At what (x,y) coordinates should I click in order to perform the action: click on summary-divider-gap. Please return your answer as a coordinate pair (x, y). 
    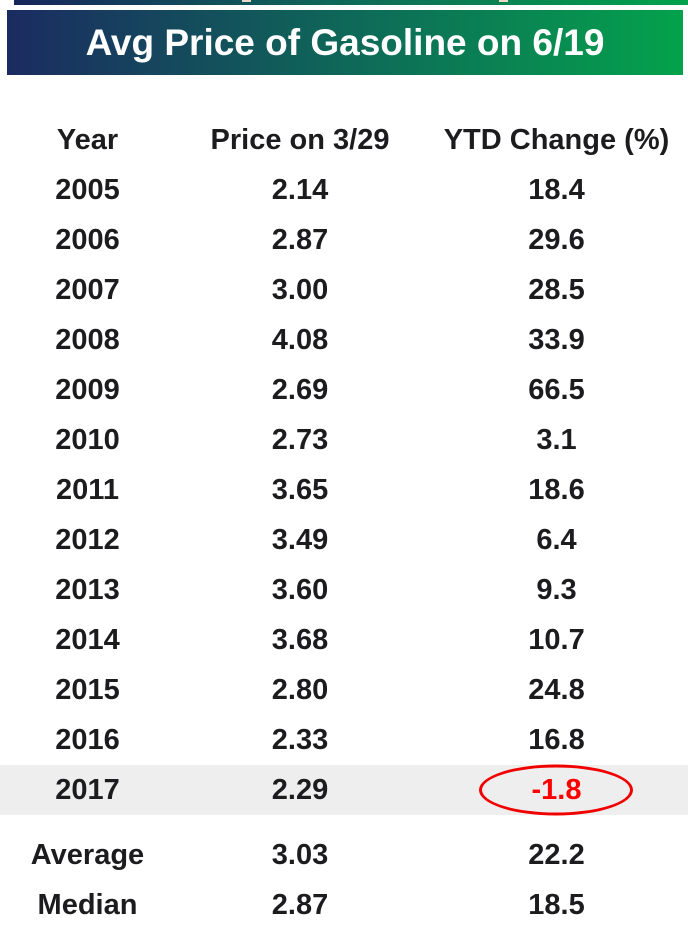
    Looking at the image, I should click on (344, 822).